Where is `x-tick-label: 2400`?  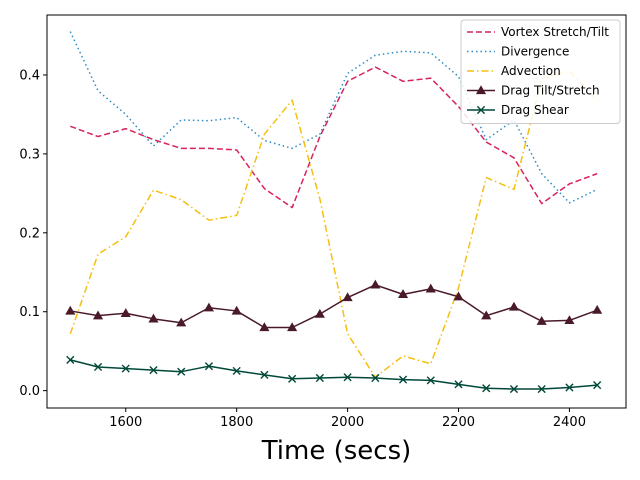 x-tick-label: 2400 is located at coordinates (569, 422).